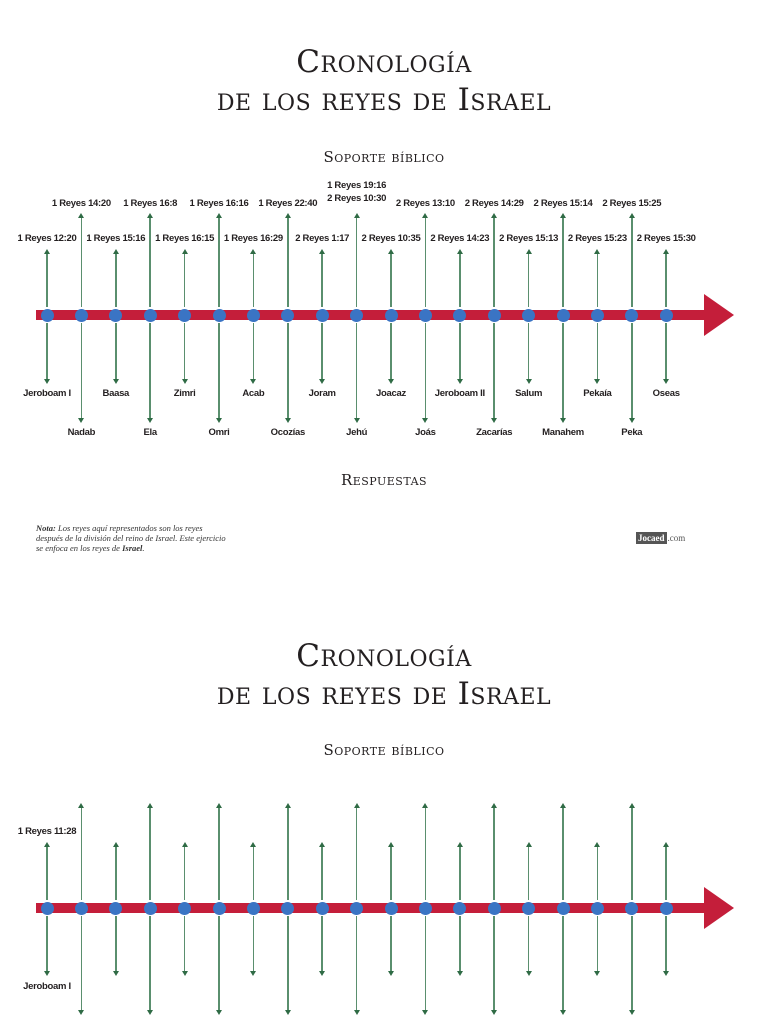 The width and height of the screenshot is (768, 1024). I want to click on king-label: Oseas, so click(666, 393).